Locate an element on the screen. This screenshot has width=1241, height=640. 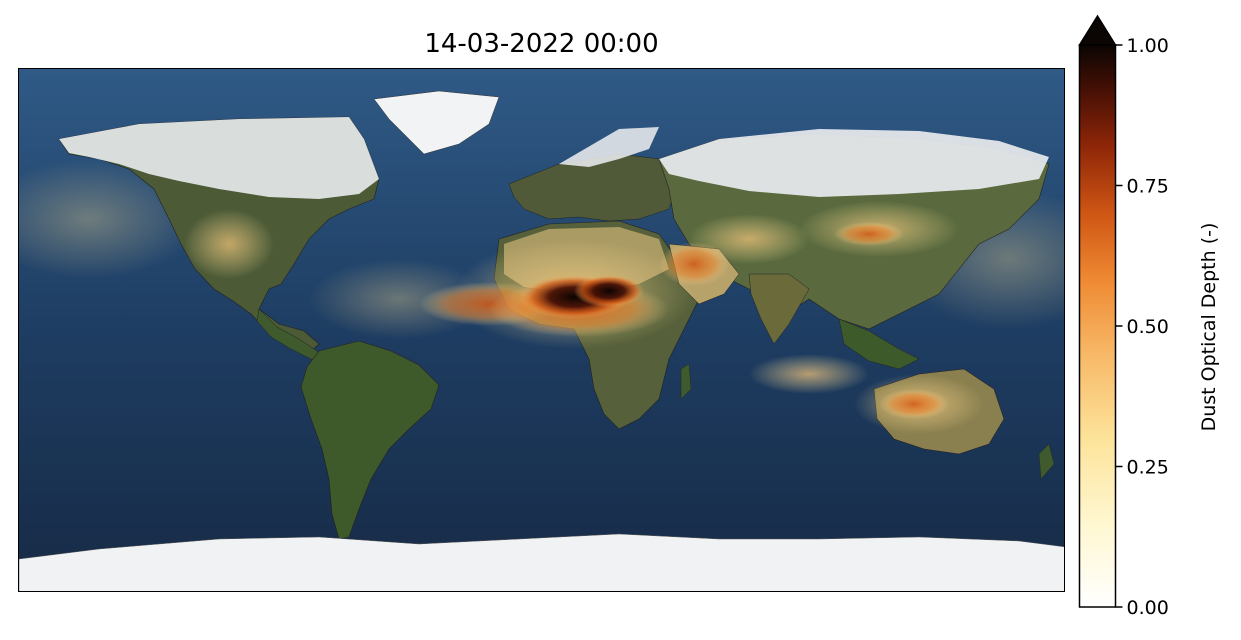
colorbar-label: Dust Optical Depth (-) is located at coordinates (1209, 327).